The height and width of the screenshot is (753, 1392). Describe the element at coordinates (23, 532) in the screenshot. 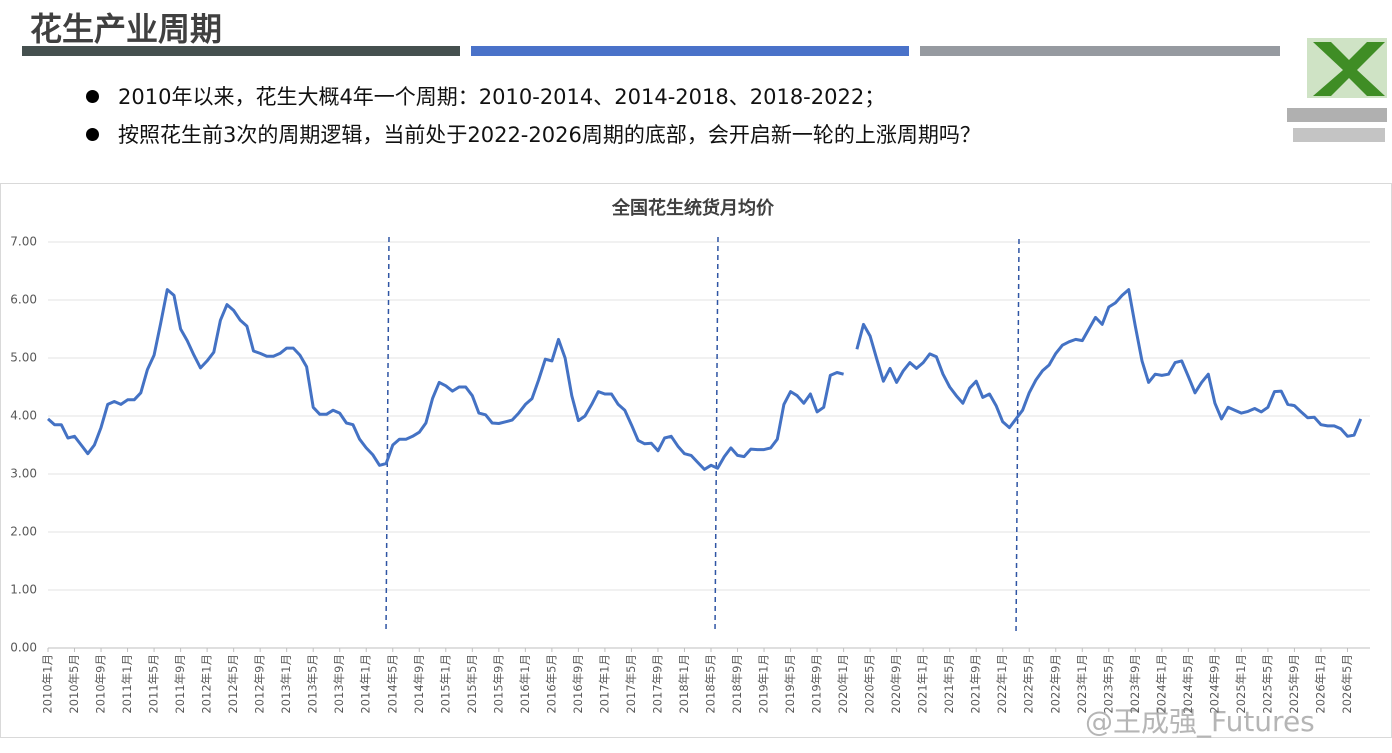

I see `y-tick-label: 2.00` at that location.